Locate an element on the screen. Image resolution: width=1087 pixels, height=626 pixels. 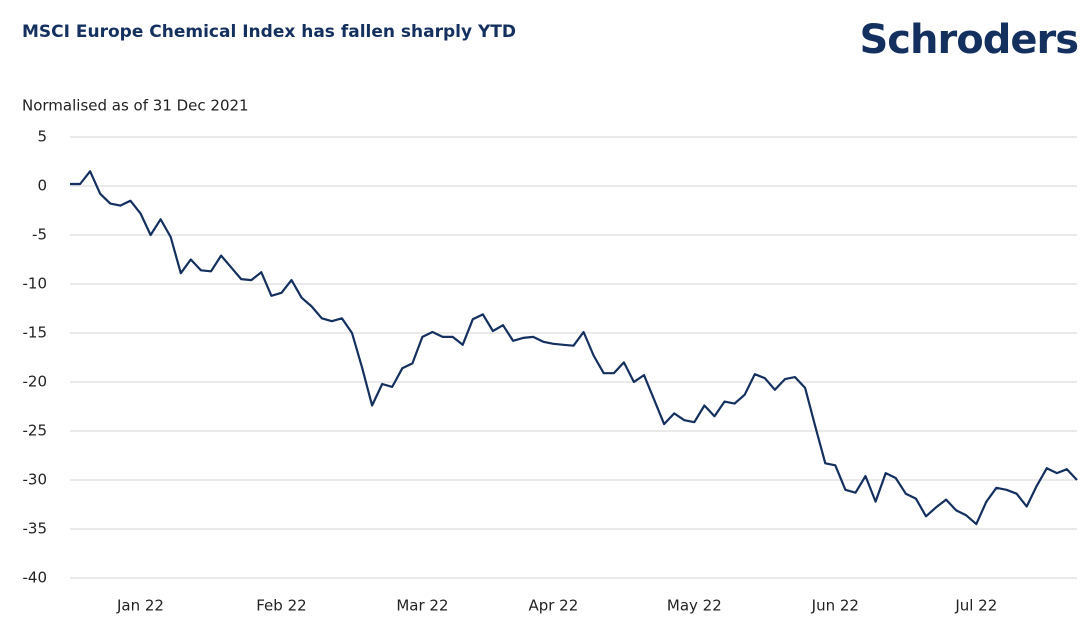
x-tick-label: Feb 22 is located at coordinates (281, 606).